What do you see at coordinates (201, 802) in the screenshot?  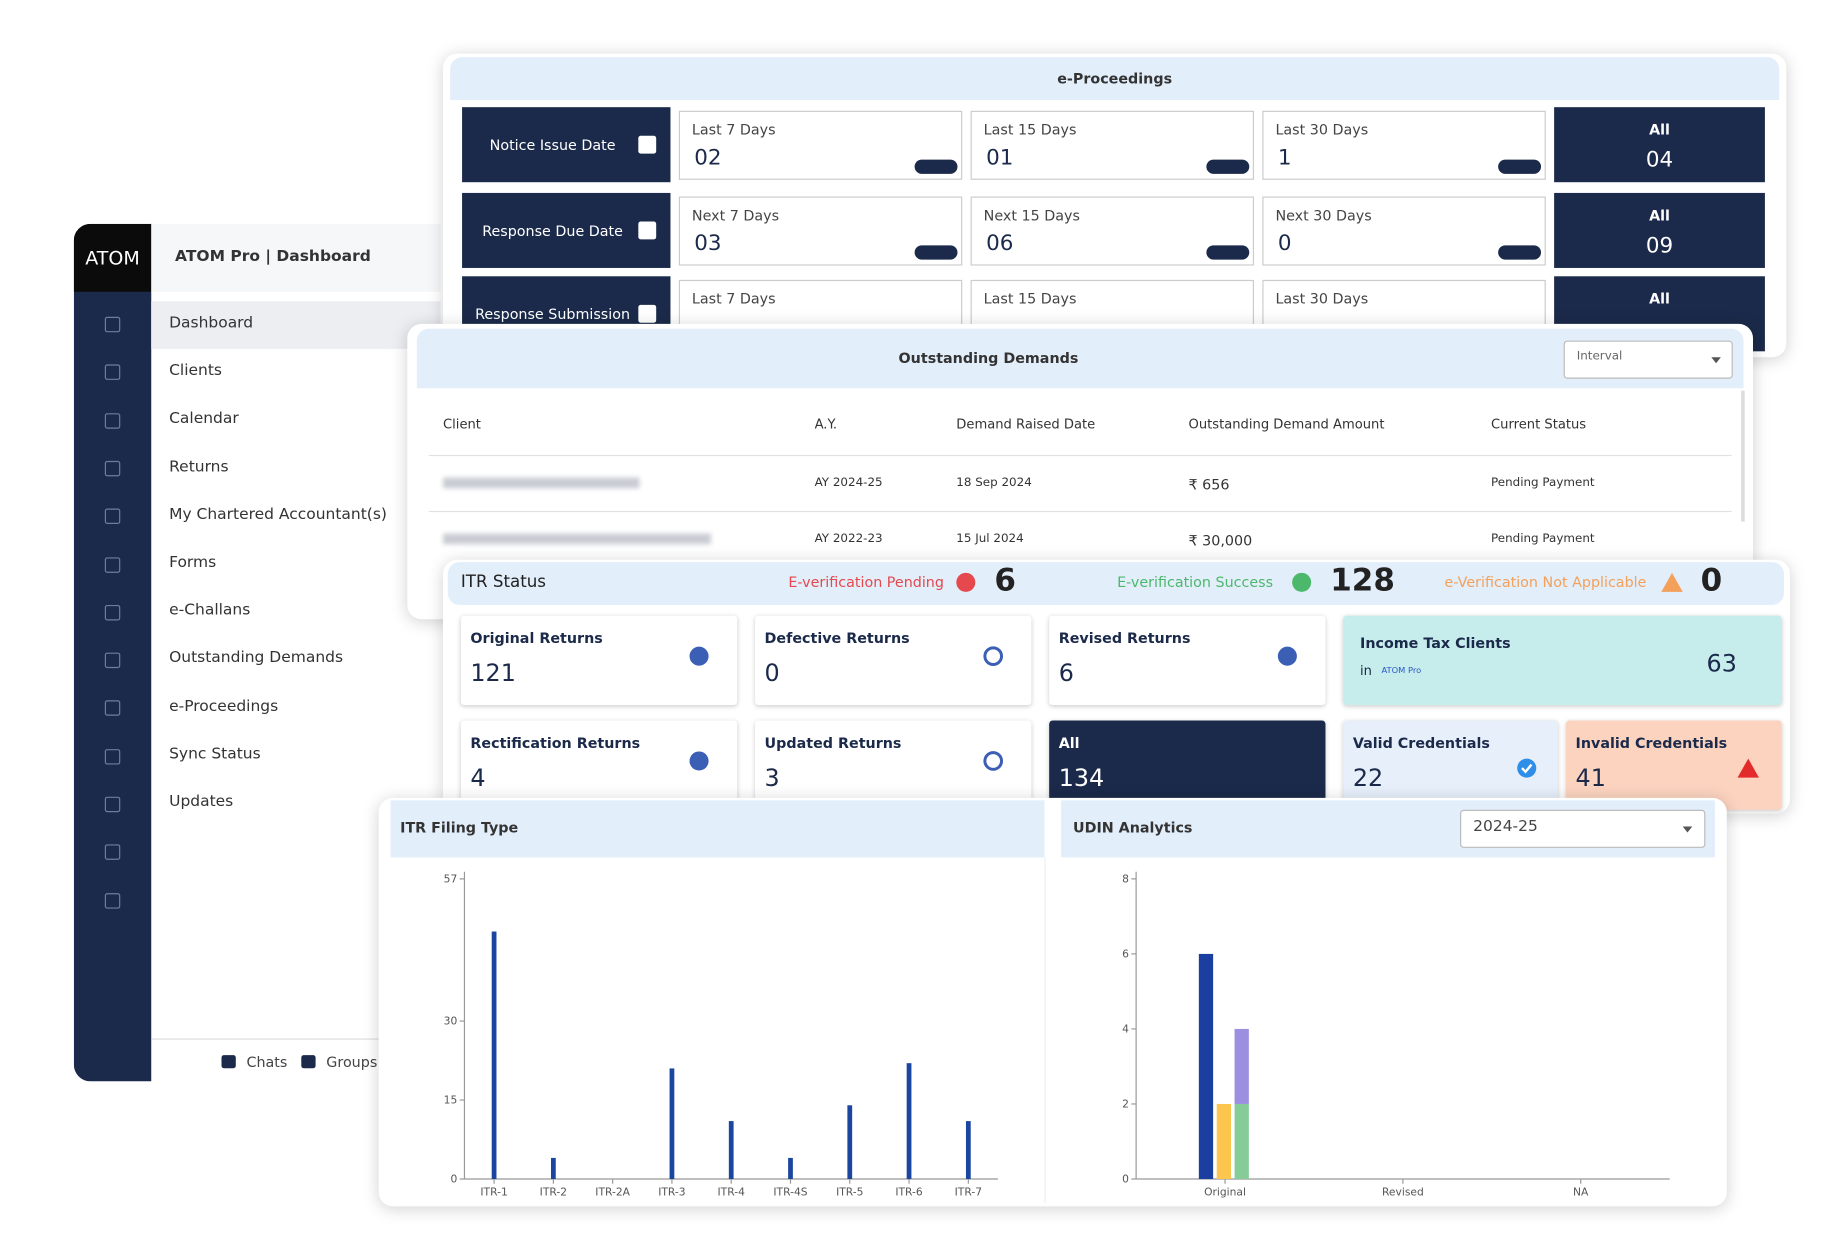 I see `menu-item: Updates` at bounding box center [201, 802].